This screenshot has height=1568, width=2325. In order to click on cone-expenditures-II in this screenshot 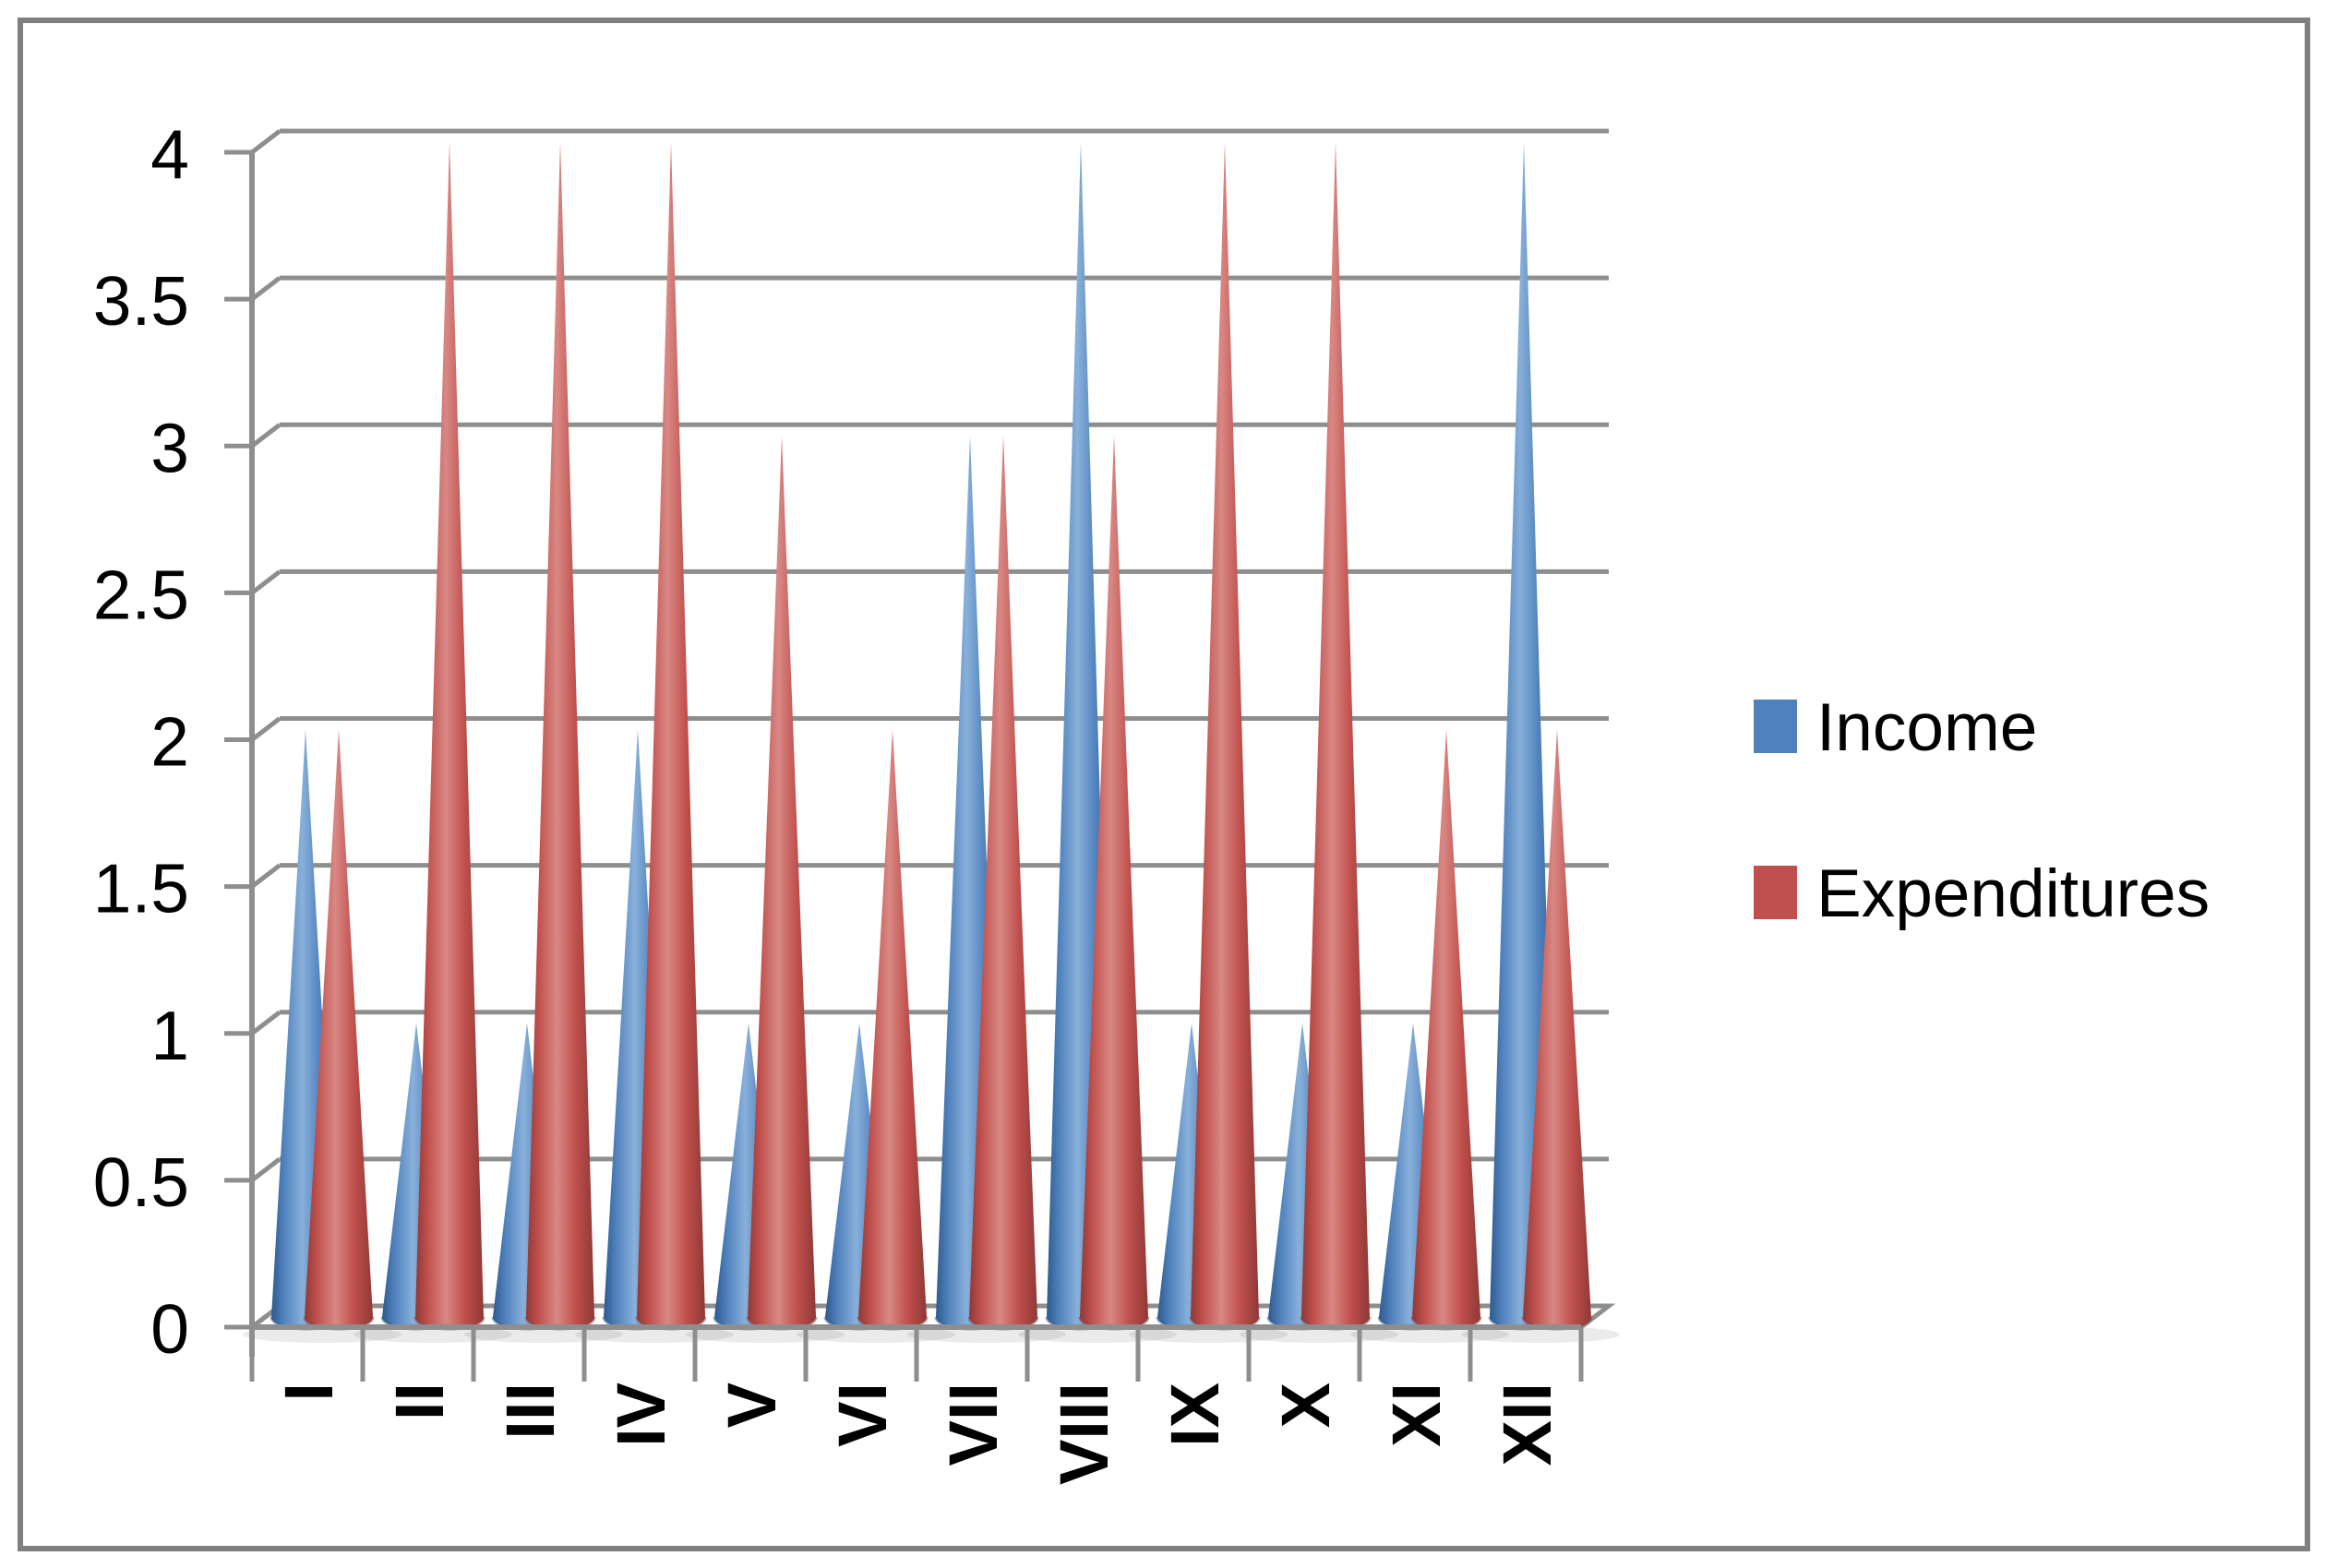, I will do `click(449, 736)`.